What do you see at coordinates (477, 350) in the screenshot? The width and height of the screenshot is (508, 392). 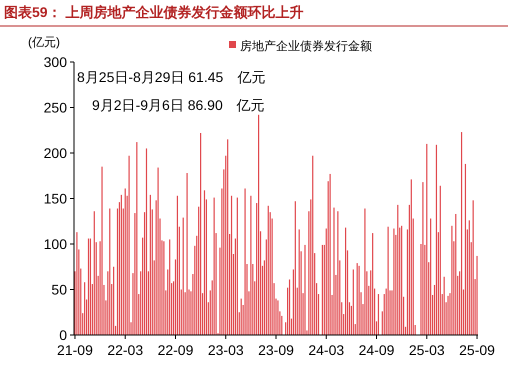 I see `x-tick-label: 25-09` at bounding box center [477, 350].